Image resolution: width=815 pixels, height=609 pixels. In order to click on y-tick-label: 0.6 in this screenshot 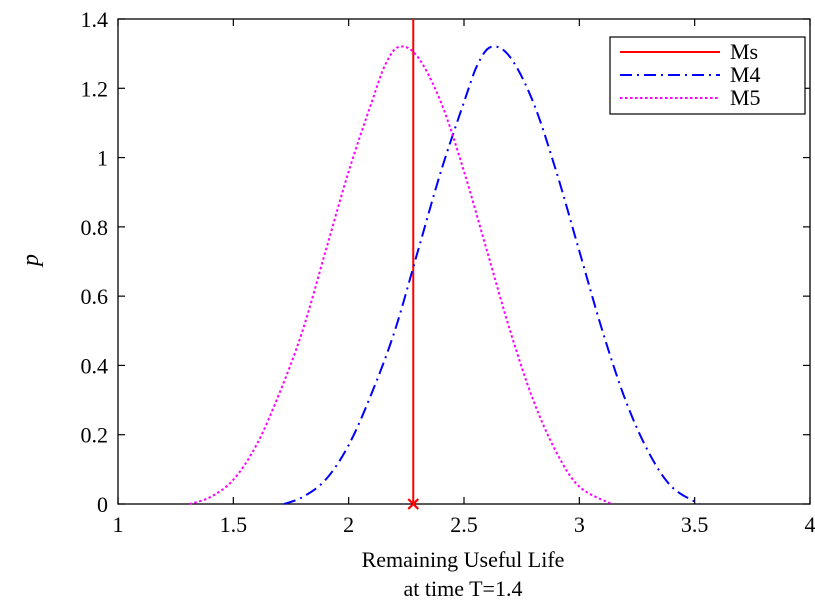, I will do `click(95, 296)`.